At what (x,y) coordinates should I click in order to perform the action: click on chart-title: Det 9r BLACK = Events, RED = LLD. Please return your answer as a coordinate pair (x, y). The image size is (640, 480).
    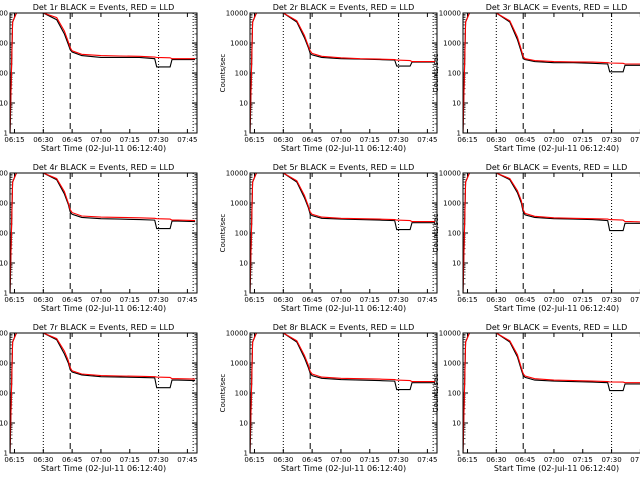
    Looking at the image, I should click on (557, 327).